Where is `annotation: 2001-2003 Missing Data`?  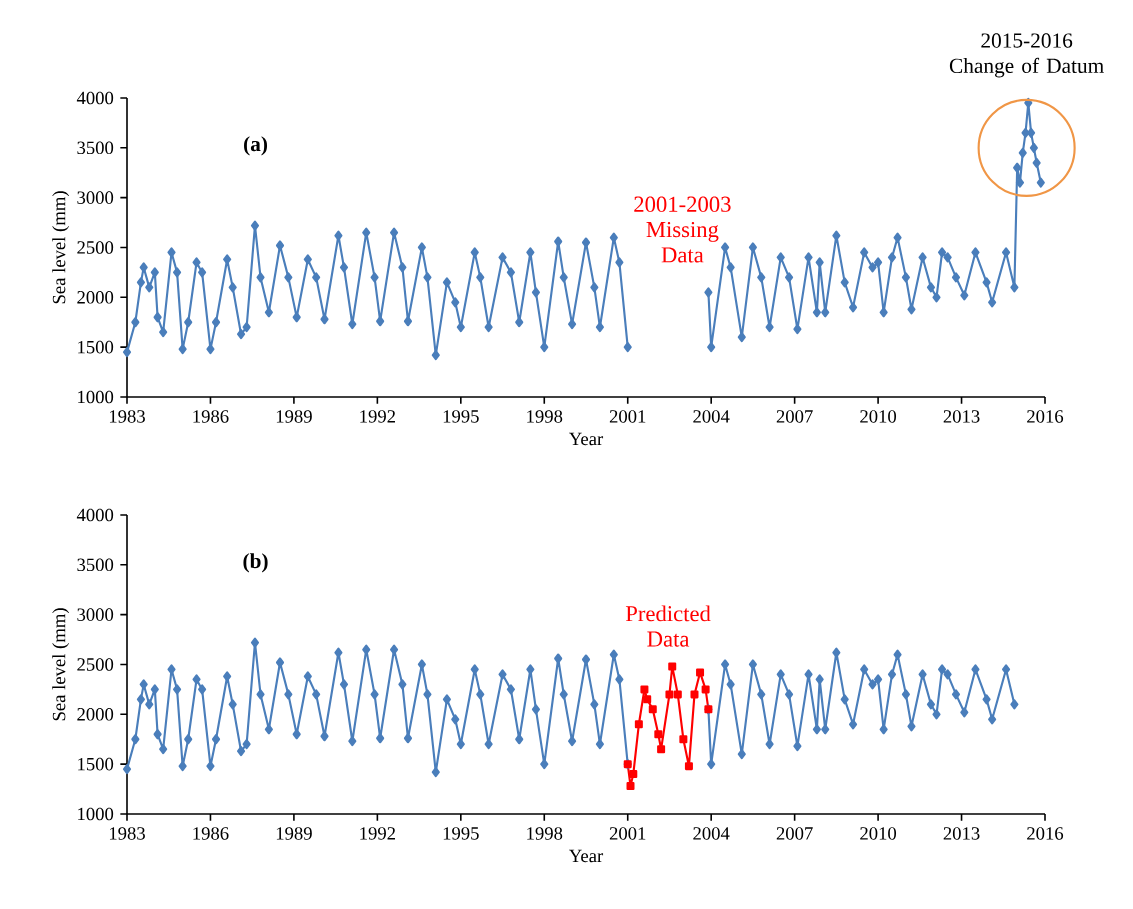
annotation: 2001-2003 Missing Data is located at coordinates (682, 229).